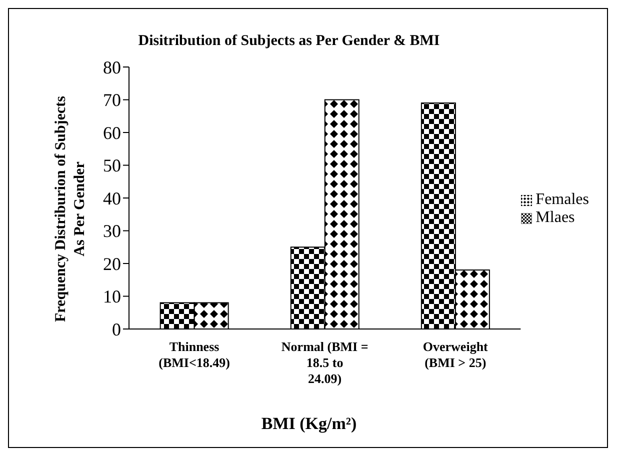  Describe the element at coordinates (112, 67) in the screenshot. I see `y-tick-label: 80` at that location.